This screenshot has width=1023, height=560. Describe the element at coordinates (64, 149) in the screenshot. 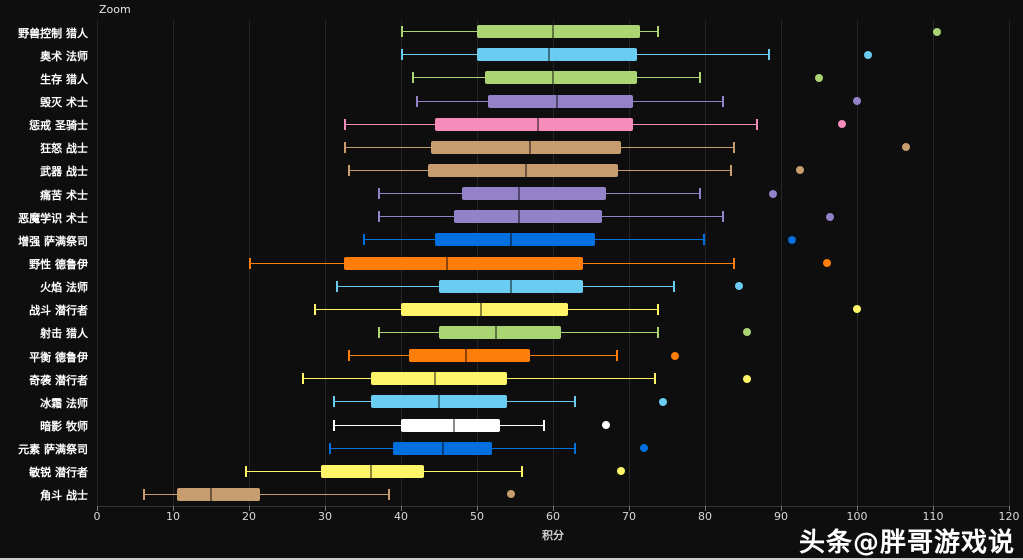

I see `category-label: 狂怒 战士` at that location.